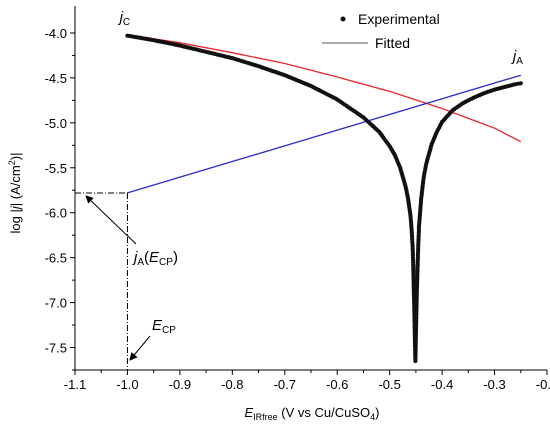  I want to click on y-tick-label: -5.0, so click(56, 123).